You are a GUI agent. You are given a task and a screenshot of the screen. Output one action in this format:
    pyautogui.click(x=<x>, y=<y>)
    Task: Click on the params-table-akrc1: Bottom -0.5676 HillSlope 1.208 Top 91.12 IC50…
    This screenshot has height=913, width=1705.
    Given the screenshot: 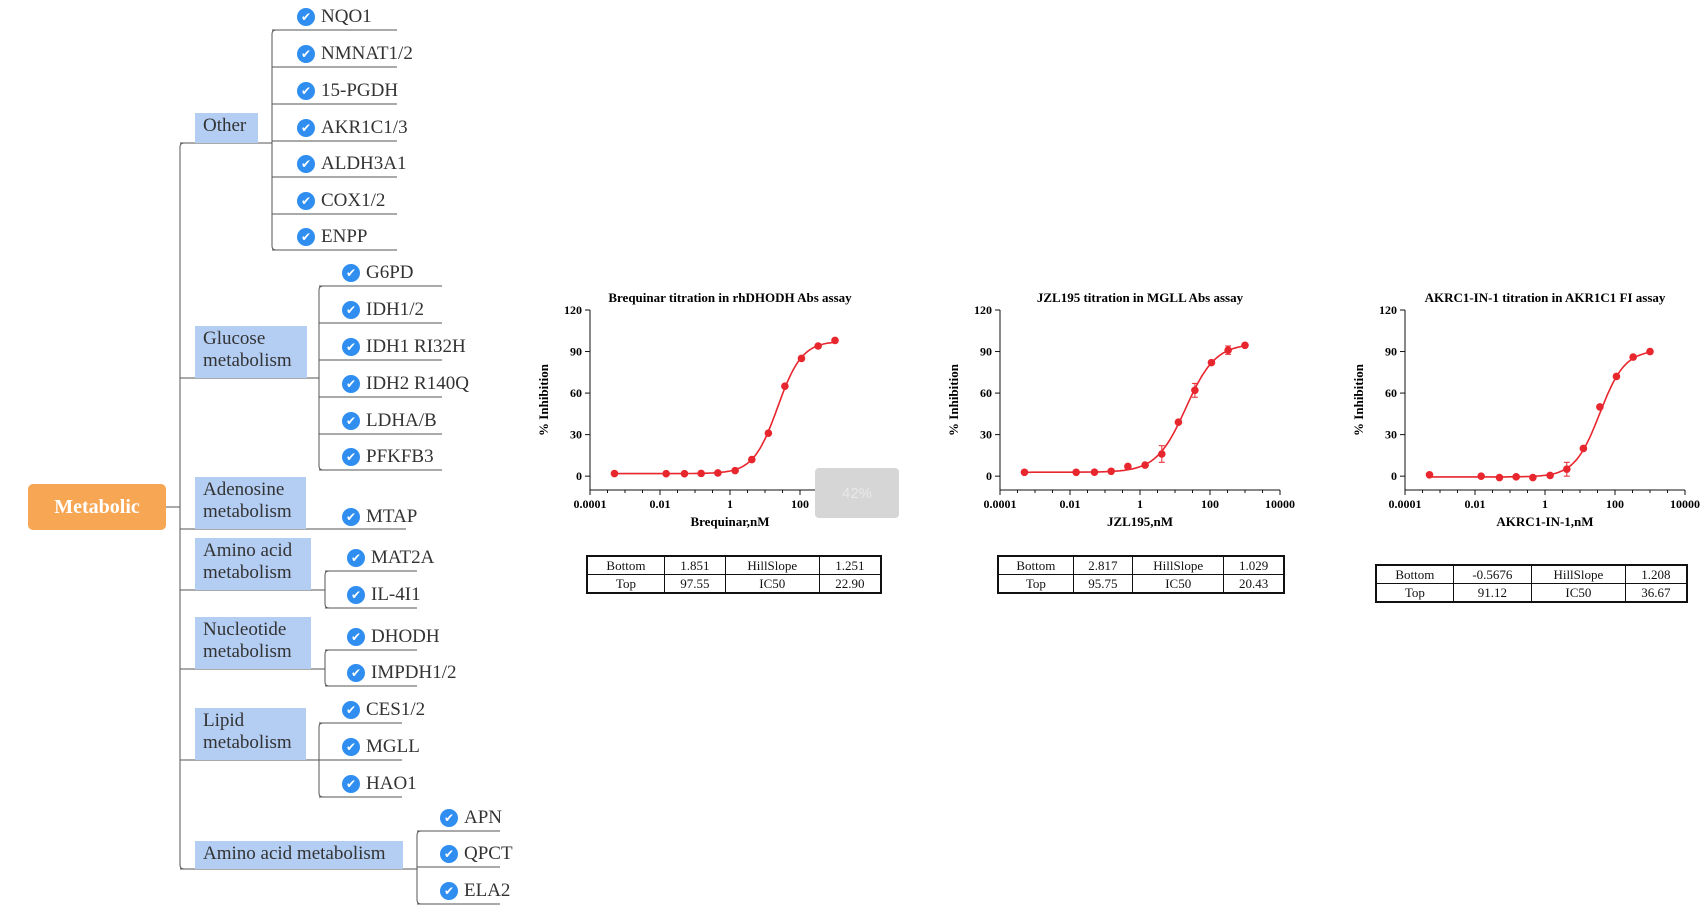 What is the action you would take?
    pyautogui.click(x=1531, y=583)
    